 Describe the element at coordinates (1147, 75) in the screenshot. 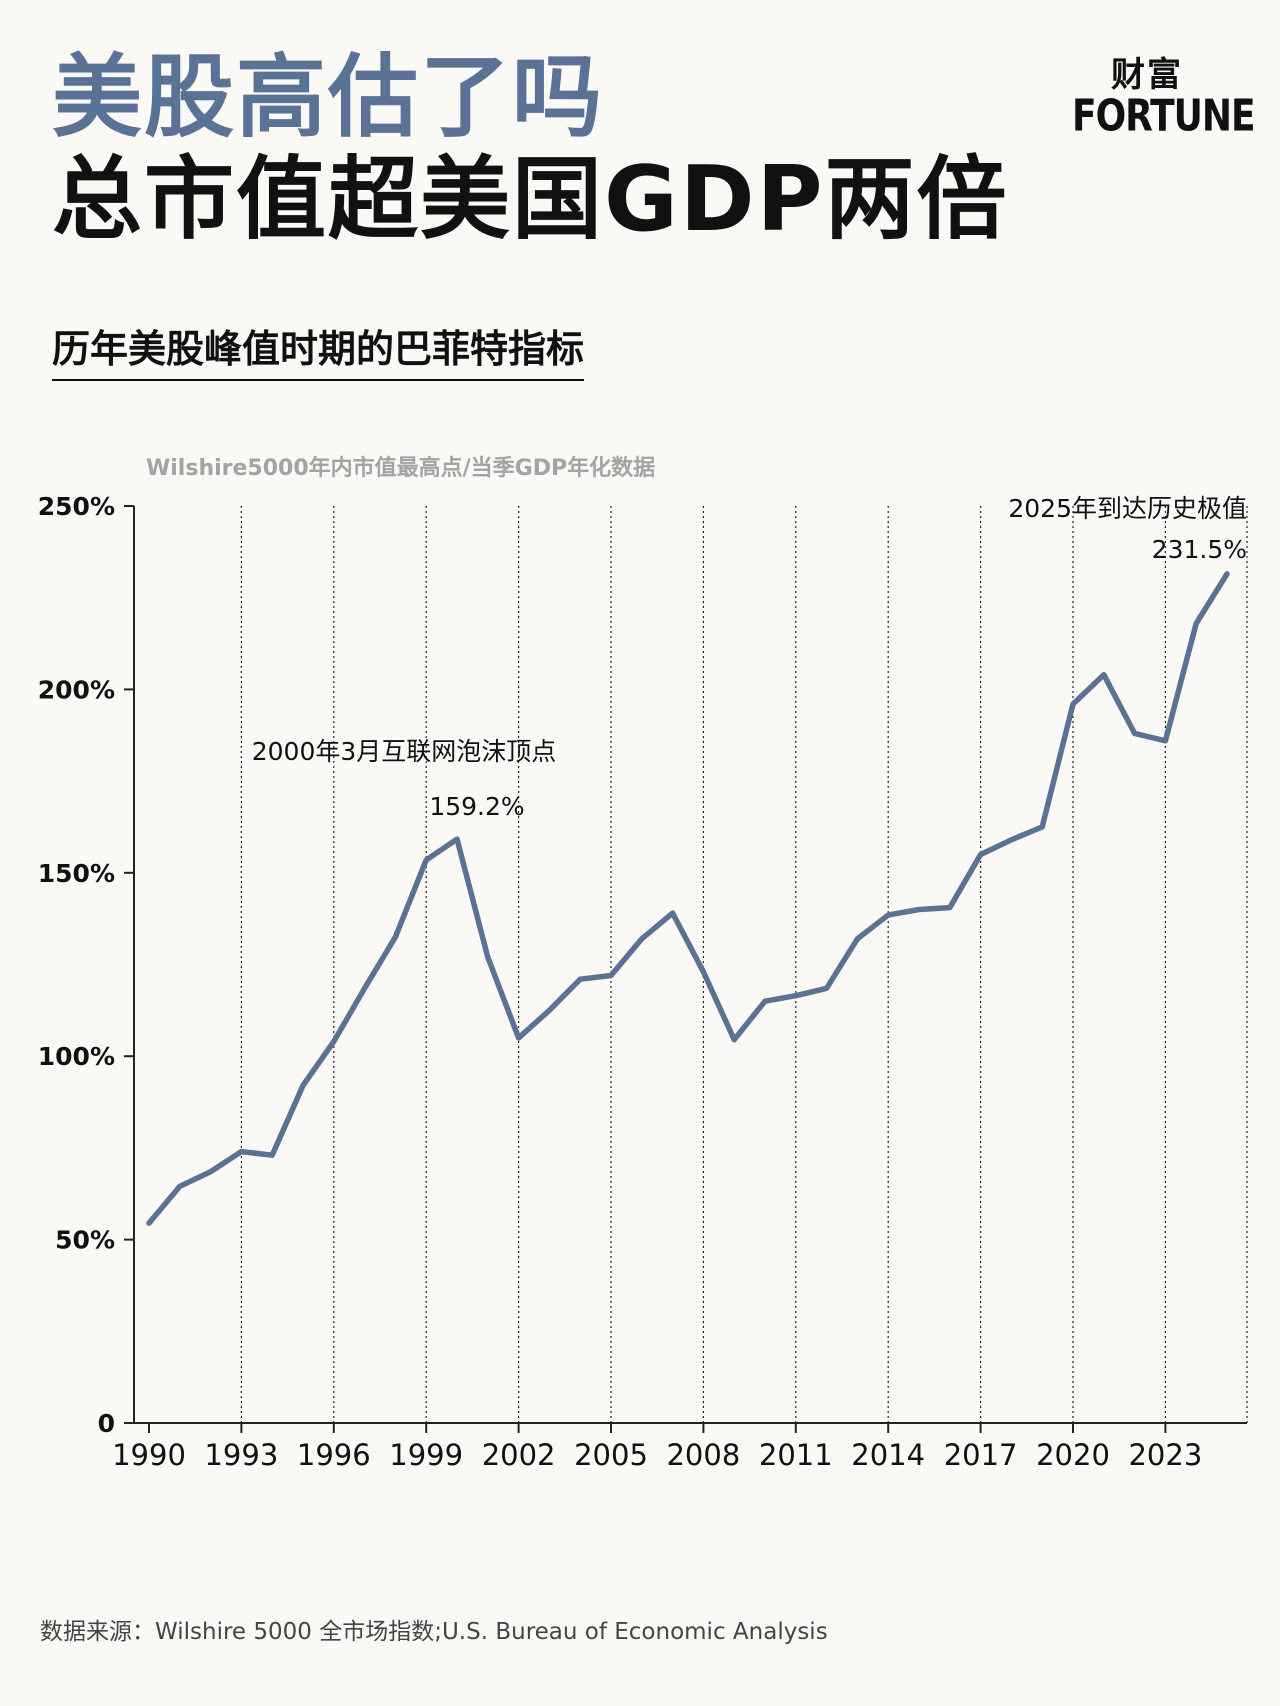

I see `logo-chinese-text: 财富` at that location.